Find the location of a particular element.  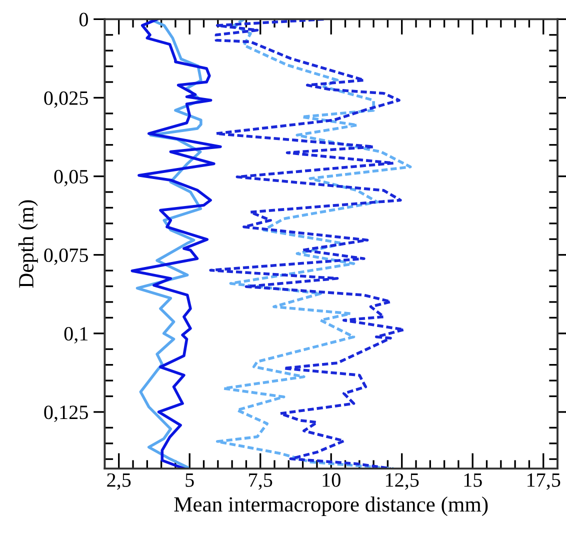

x-axis-title: Mean intermacropore distance (mm) is located at coordinates (331, 506).